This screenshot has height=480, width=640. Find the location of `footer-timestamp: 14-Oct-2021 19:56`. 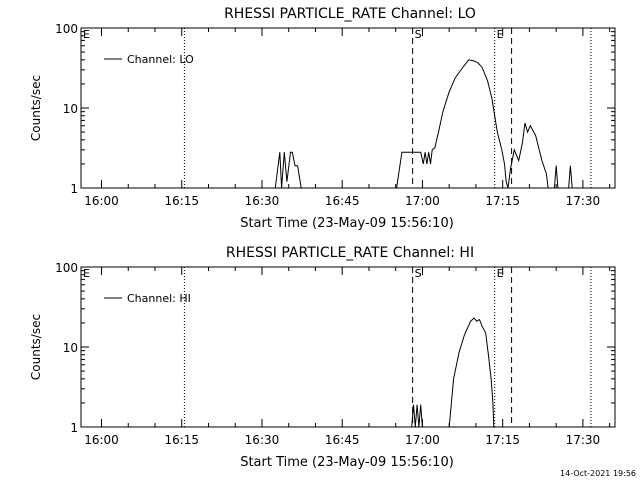

footer-timestamp: 14-Oct-2021 19:56 is located at coordinates (598, 473).